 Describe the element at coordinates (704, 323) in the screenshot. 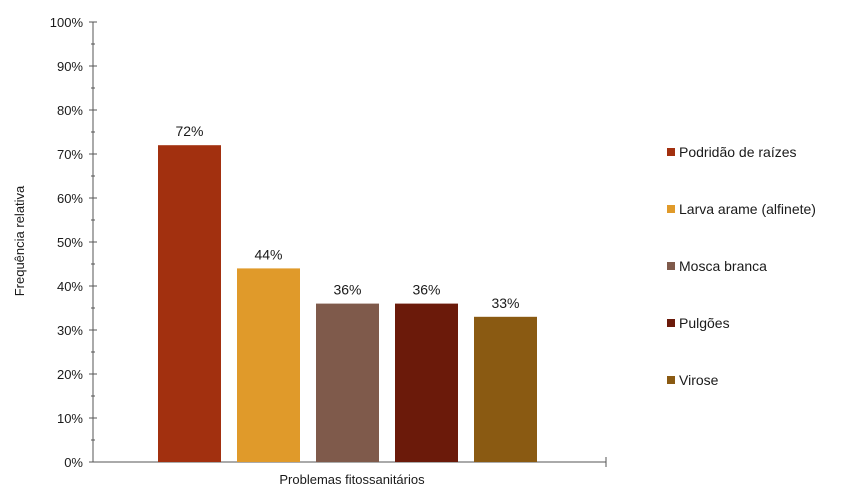

I see `legend-label: Pulgões` at that location.